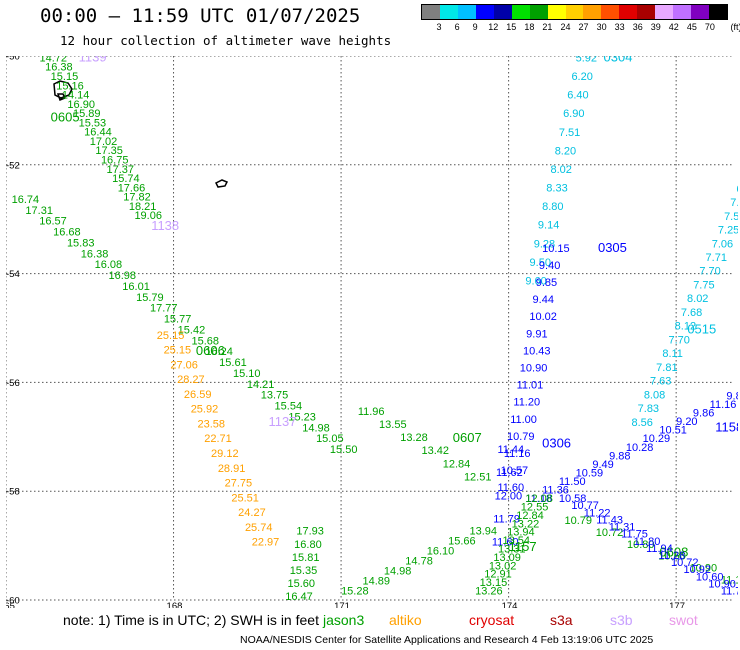  I want to click on wave-height-value: 9.86, so click(703, 414).